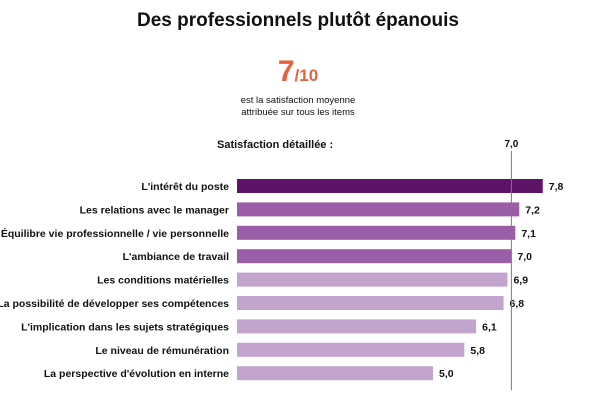  Describe the element at coordinates (306, 75) in the screenshot. I see `score-denominator: /10` at that location.